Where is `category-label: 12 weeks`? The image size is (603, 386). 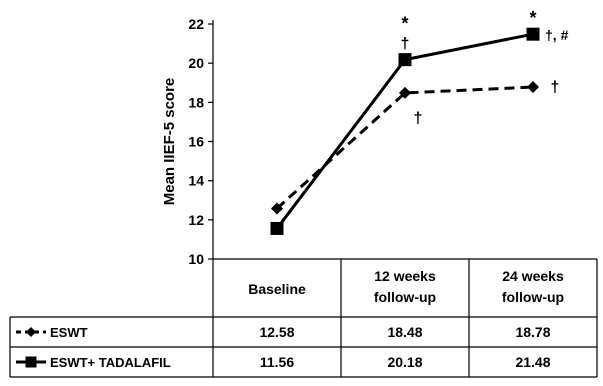 category-label: 12 weeks is located at coordinates (405, 276).